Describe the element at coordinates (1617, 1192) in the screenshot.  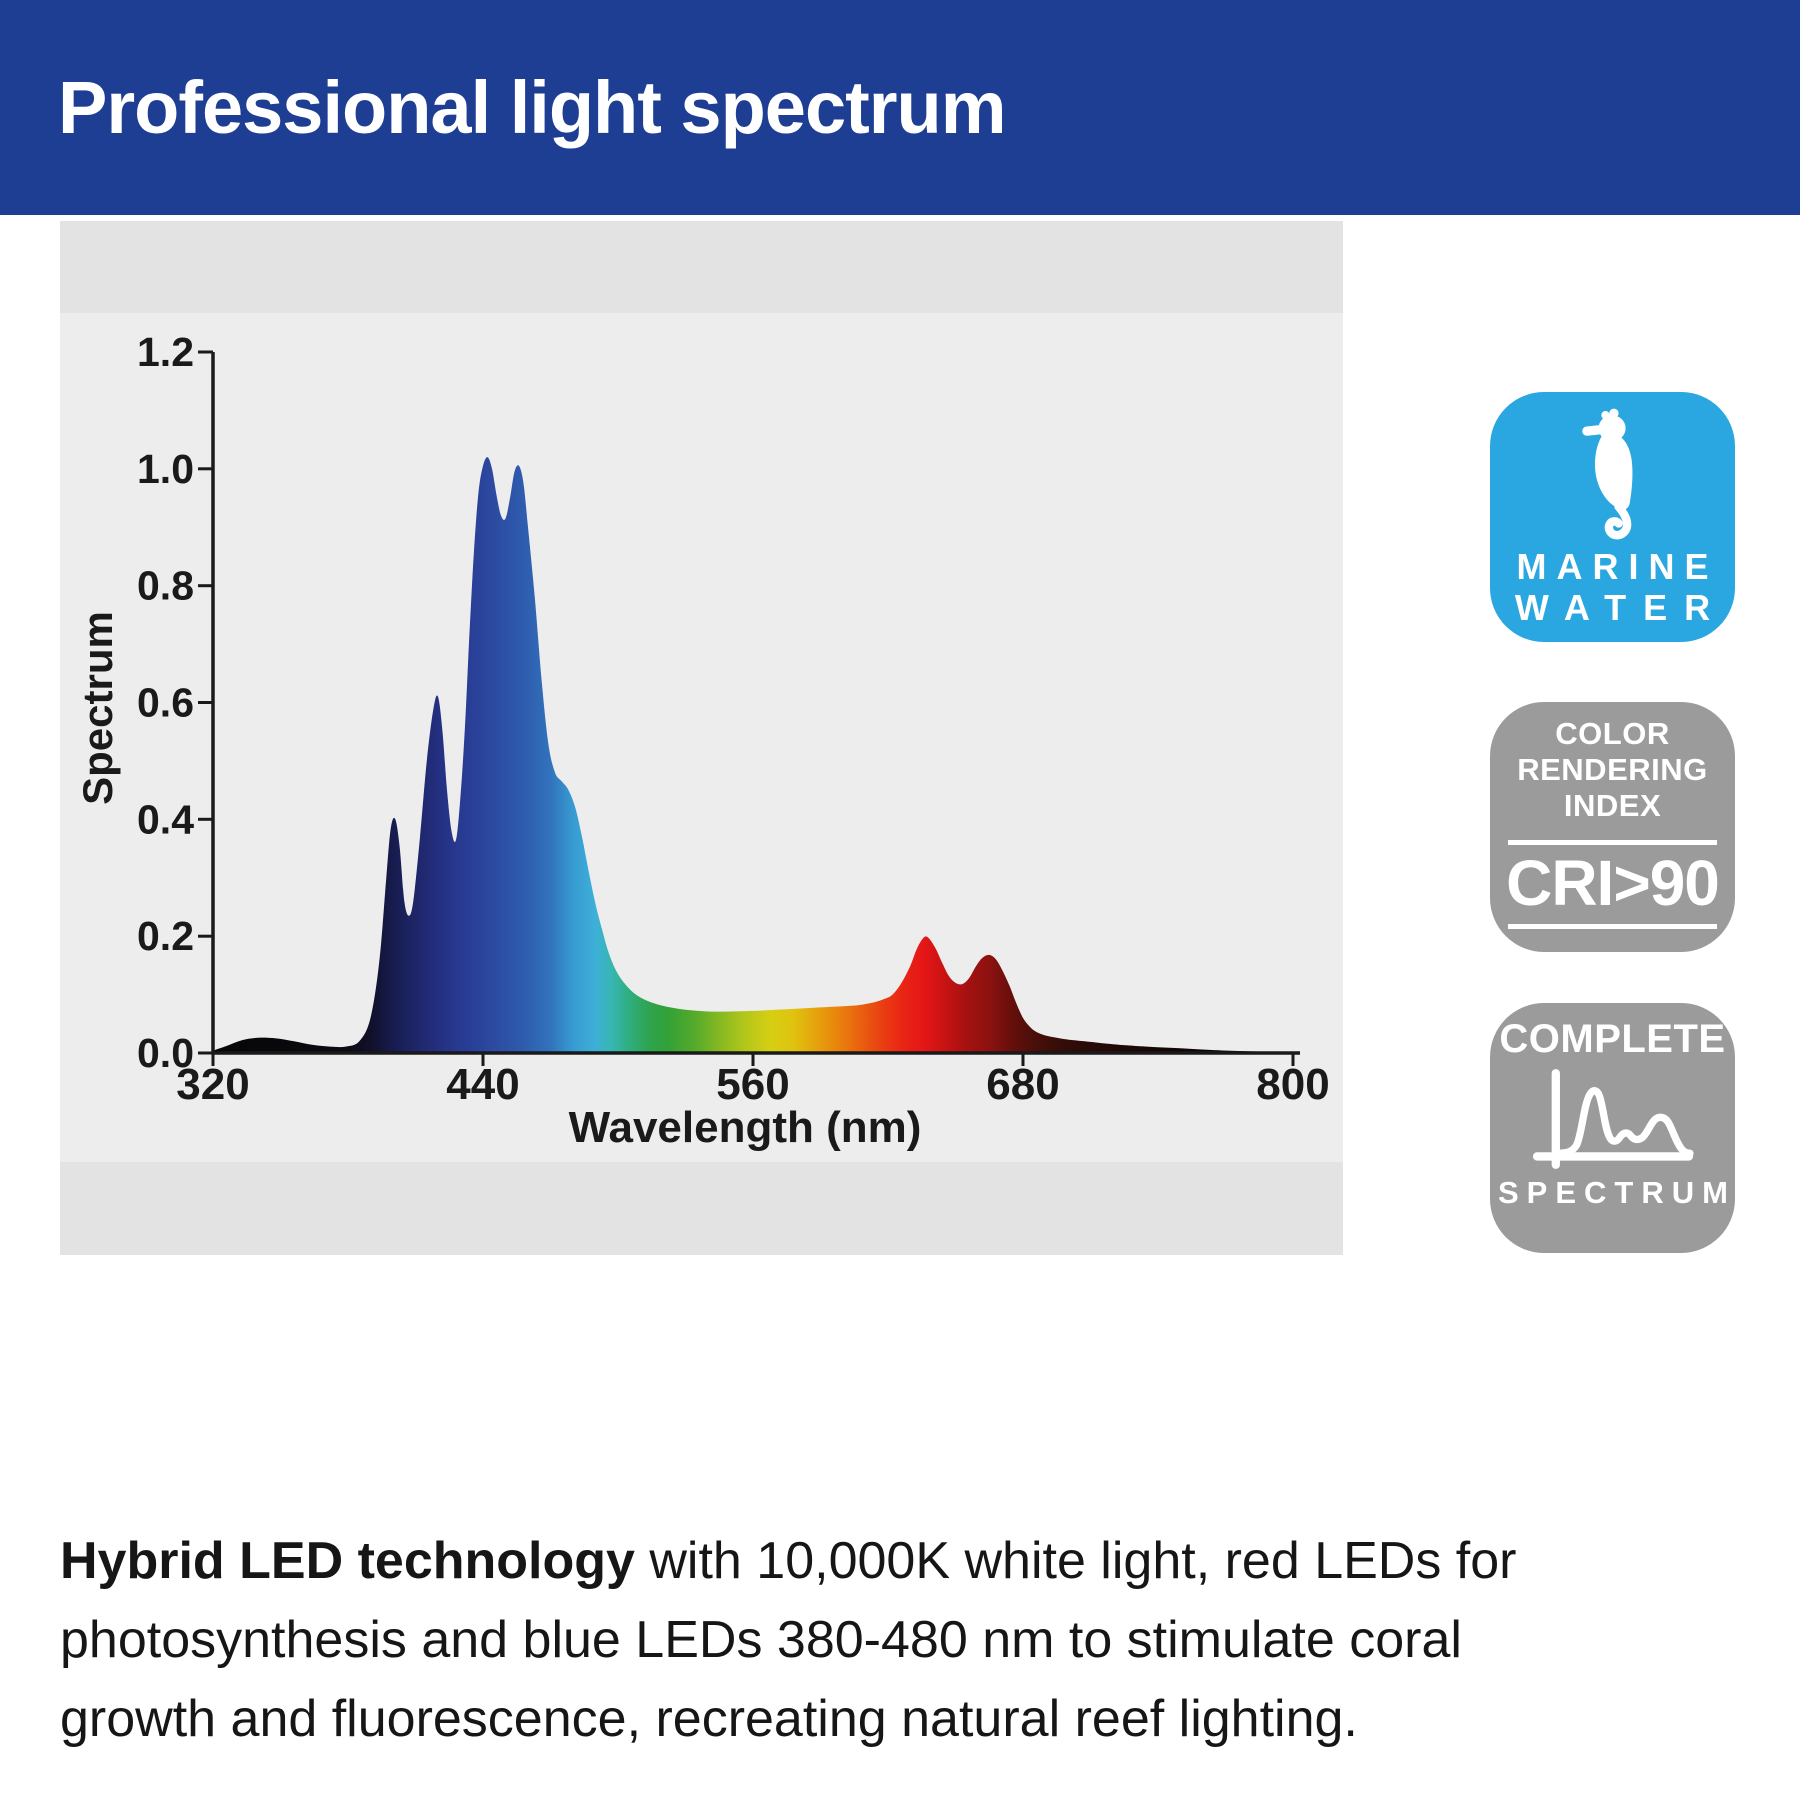
I see `spectrum-label: SPECTRUM` at that location.